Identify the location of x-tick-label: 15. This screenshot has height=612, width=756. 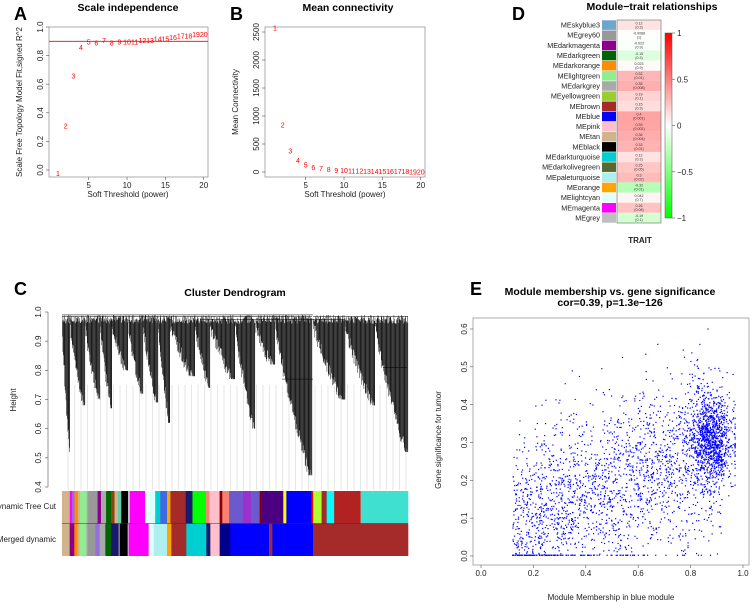
(382, 185).